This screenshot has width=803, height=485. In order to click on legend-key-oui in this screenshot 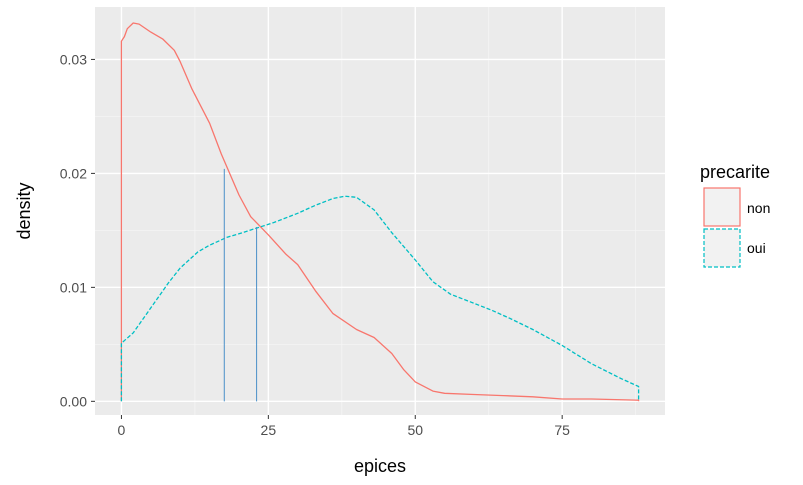, I will do `click(722, 248)`.